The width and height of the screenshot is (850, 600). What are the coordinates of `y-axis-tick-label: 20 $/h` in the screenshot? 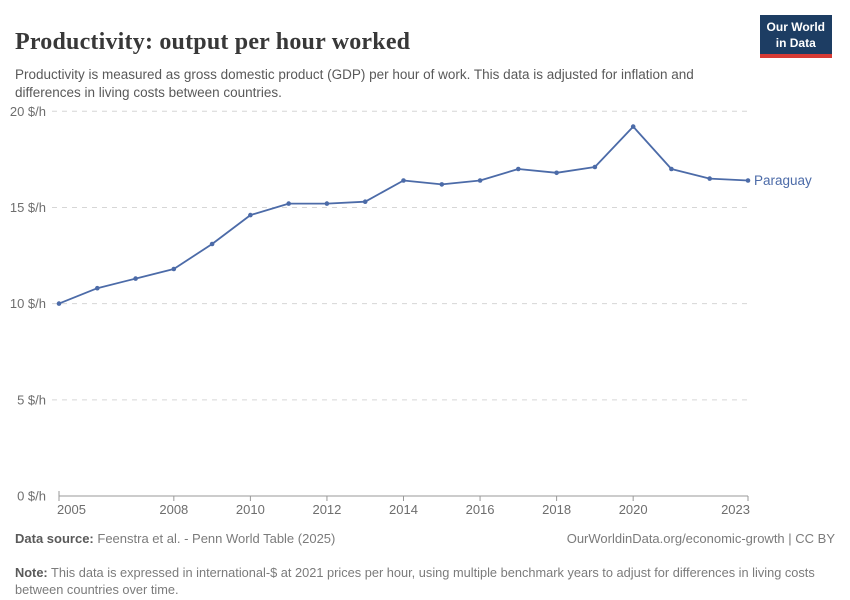 It's located at (28, 111).